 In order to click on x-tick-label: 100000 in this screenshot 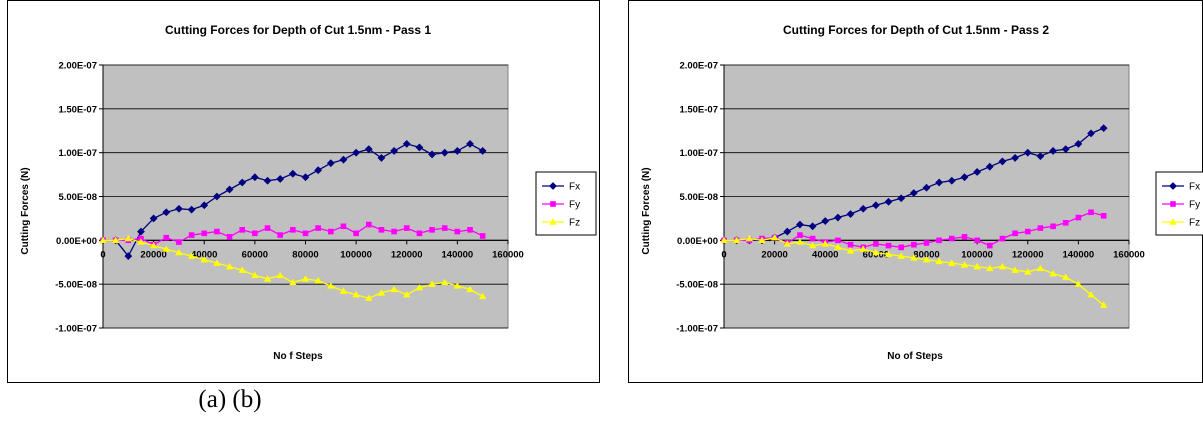, I will do `click(977, 254)`.